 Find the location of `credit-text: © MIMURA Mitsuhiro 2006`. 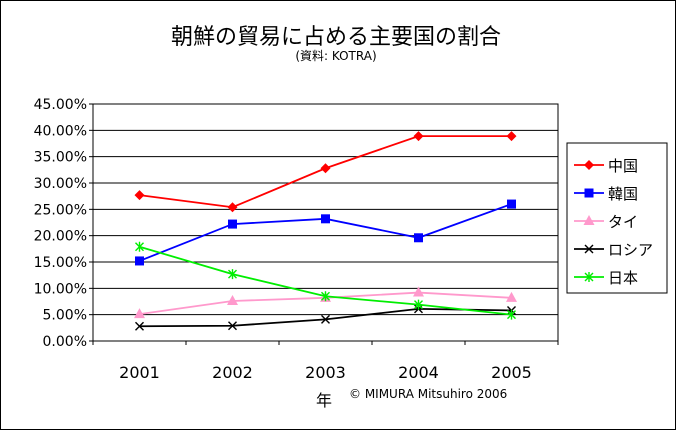

credit-text: © MIMURA Mitsuhiro 2006 is located at coordinates (428, 394).